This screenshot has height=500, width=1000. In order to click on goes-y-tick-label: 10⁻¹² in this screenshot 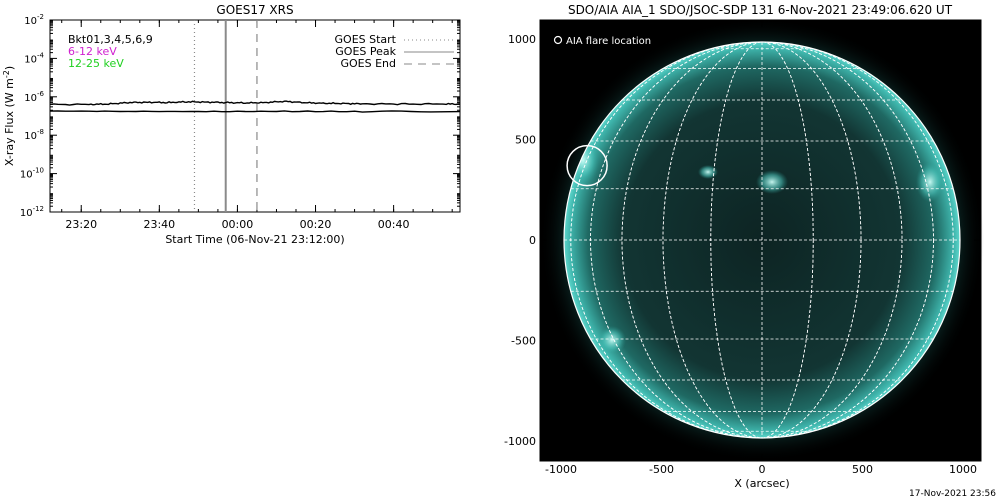, I will do `click(32, 212)`.